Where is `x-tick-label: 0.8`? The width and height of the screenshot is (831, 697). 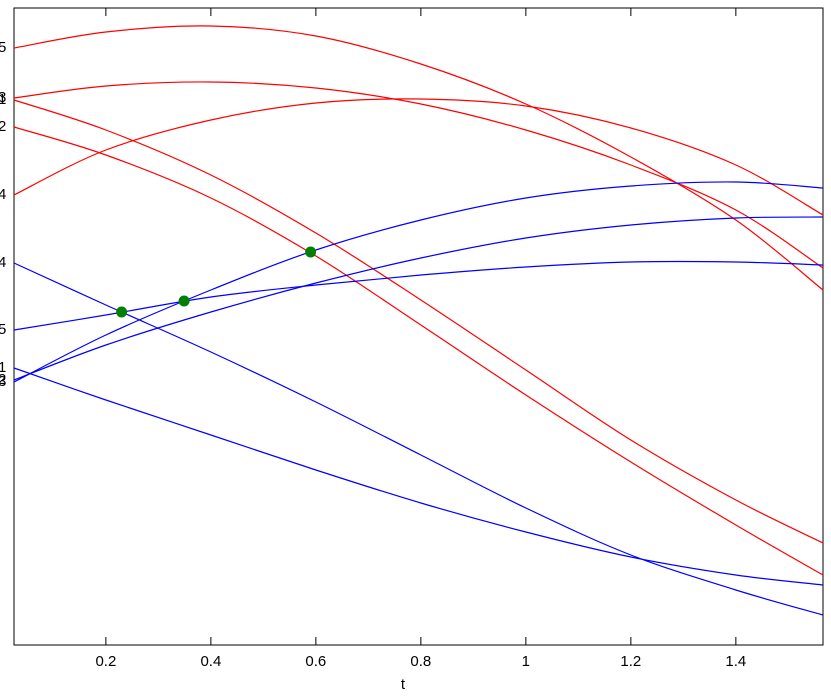
x-tick-label: 0.8 is located at coordinates (420, 661).